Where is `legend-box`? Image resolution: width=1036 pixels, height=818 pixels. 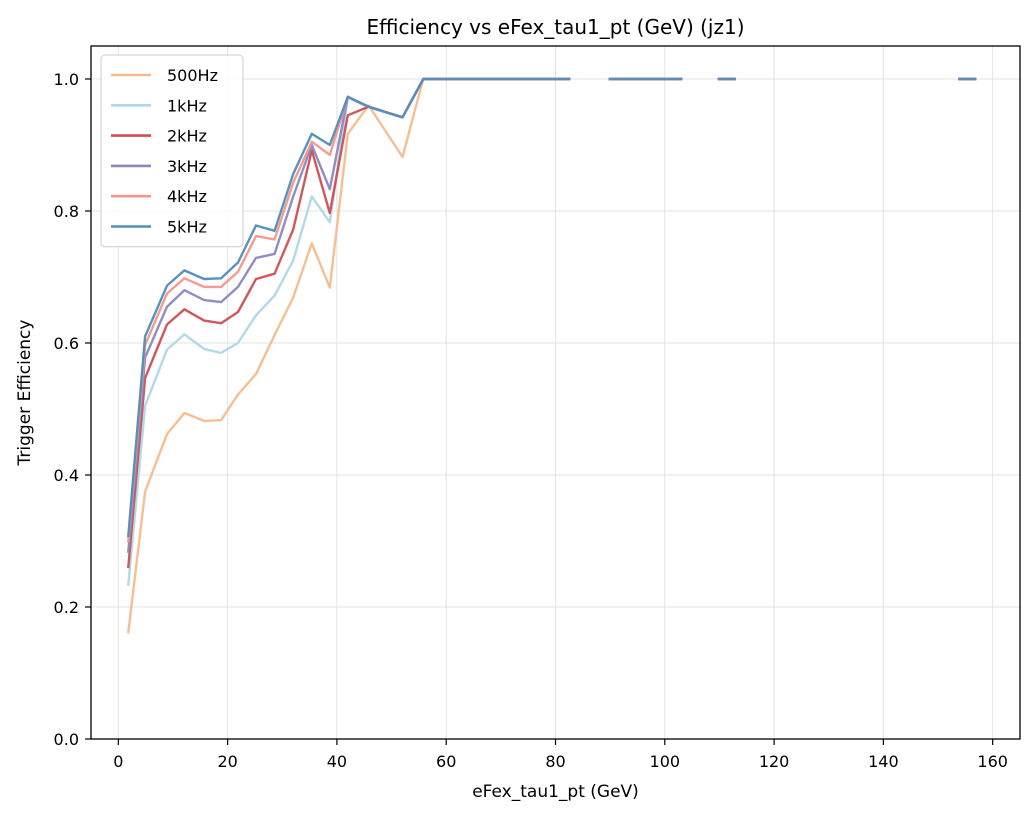 legend-box is located at coordinates (172, 151).